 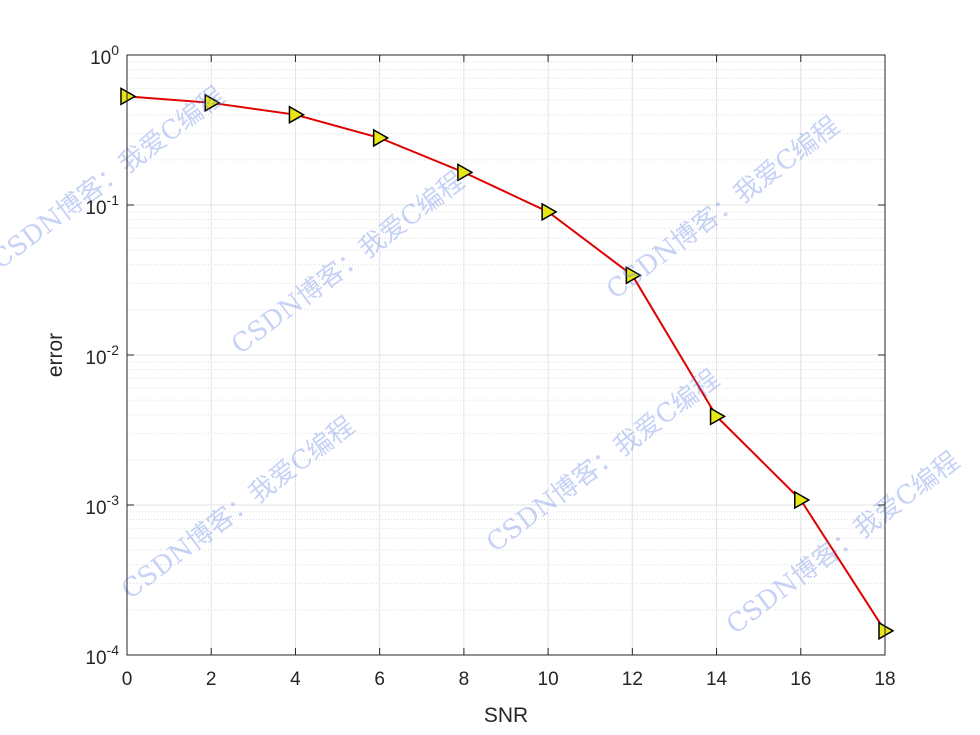 What do you see at coordinates (800, 679) in the screenshot?
I see `x-tick-label: 16` at bounding box center [800, 679].